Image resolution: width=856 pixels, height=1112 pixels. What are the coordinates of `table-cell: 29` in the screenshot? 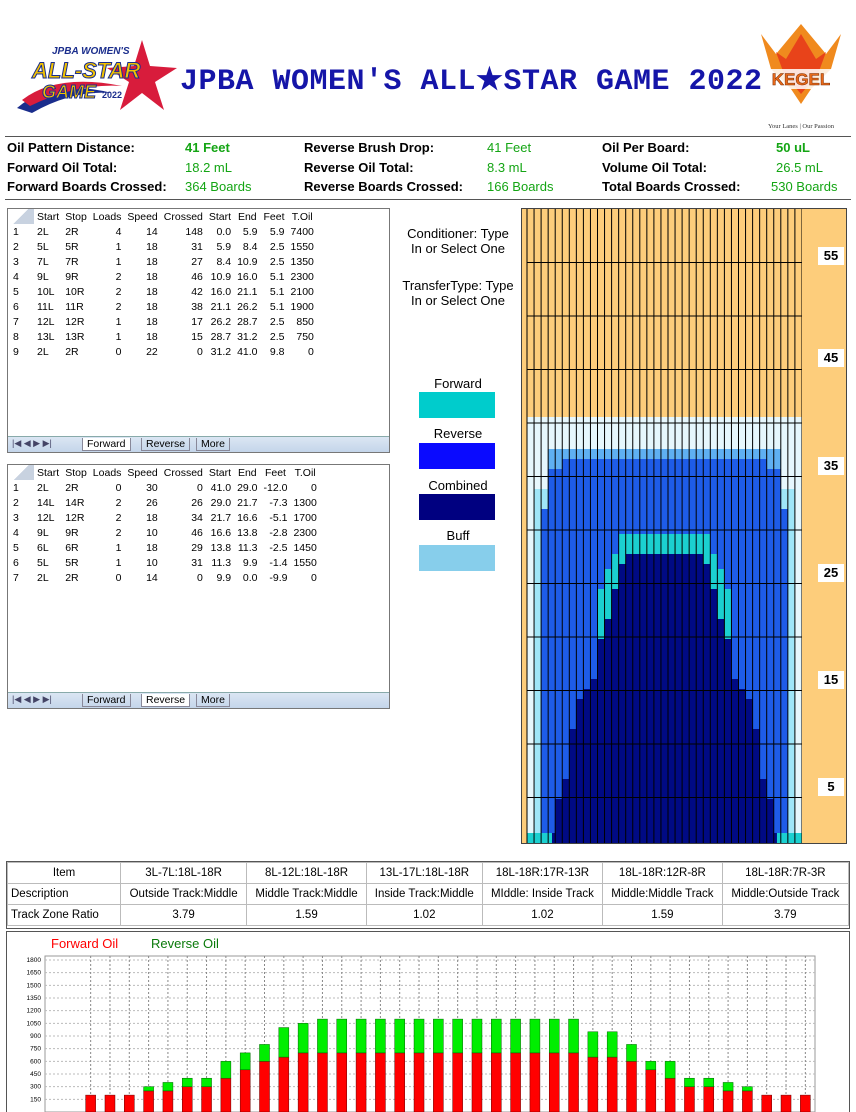 It's located at (197, 547).